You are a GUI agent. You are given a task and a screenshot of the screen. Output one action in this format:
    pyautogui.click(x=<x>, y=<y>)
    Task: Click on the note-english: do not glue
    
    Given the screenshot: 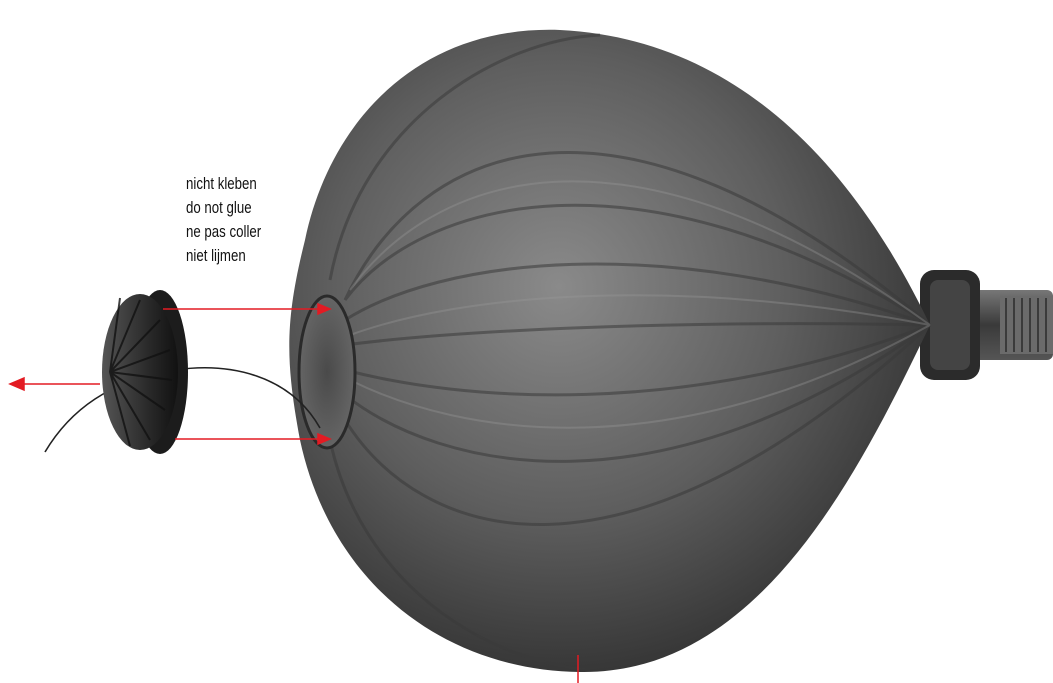 What is the action you would take?
    pyautogui.click(x=219, y=207)
    